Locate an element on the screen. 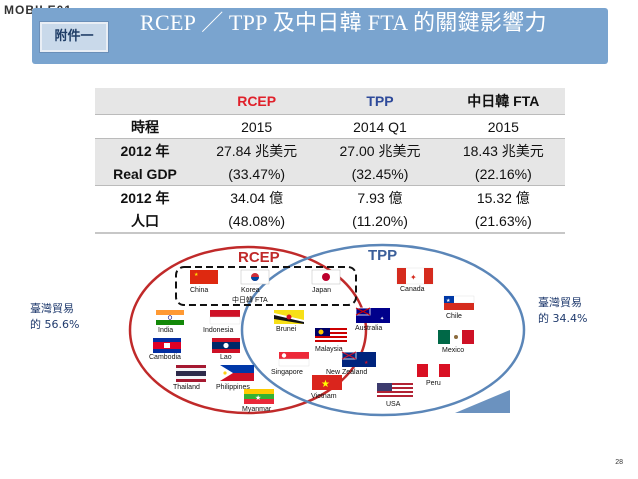 The image size is (638, 479). flag-philippines: Philippines is located at coordinates (235, 378).